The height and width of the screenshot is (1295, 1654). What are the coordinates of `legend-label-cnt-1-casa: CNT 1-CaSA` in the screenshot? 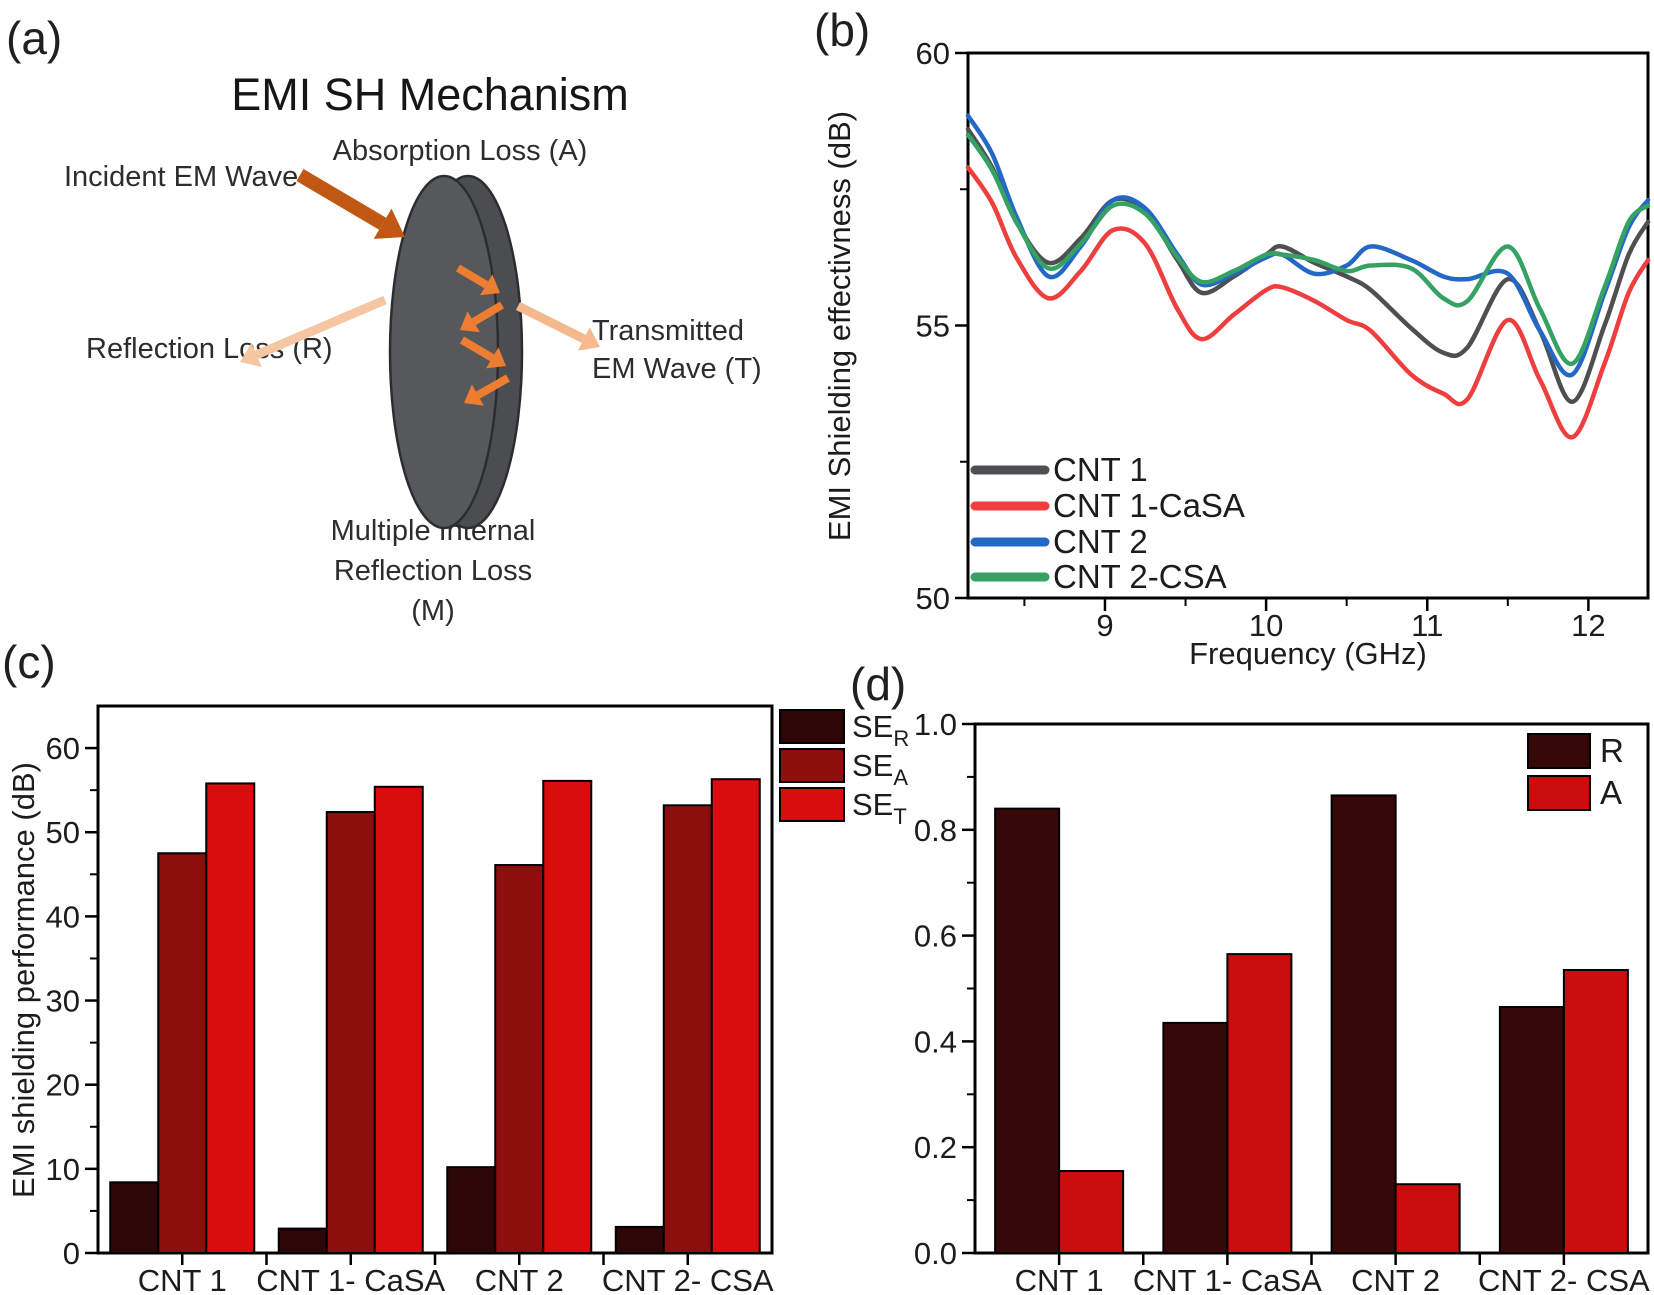 It's located at (1149, 505).